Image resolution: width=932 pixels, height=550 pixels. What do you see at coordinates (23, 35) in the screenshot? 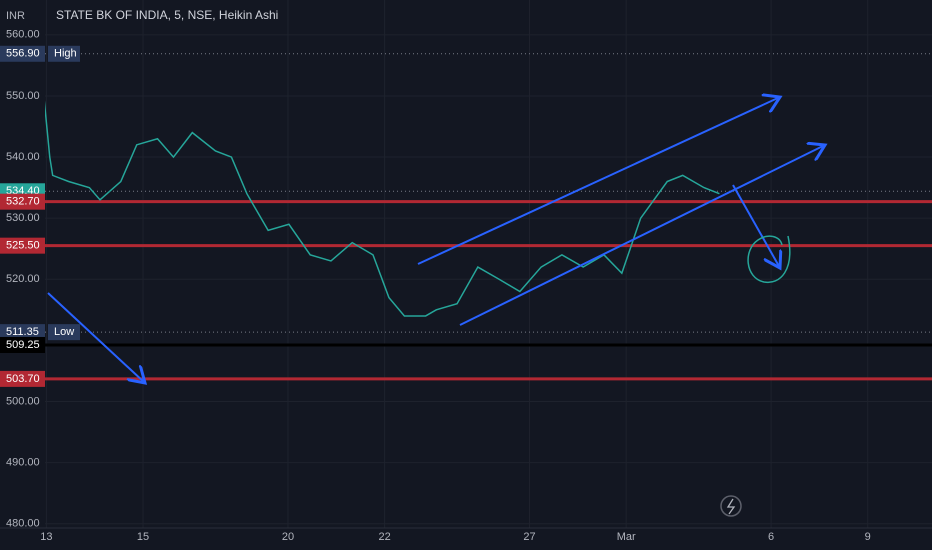
I see `y-tick-label: 560.00` at bounding box center [23, 35].